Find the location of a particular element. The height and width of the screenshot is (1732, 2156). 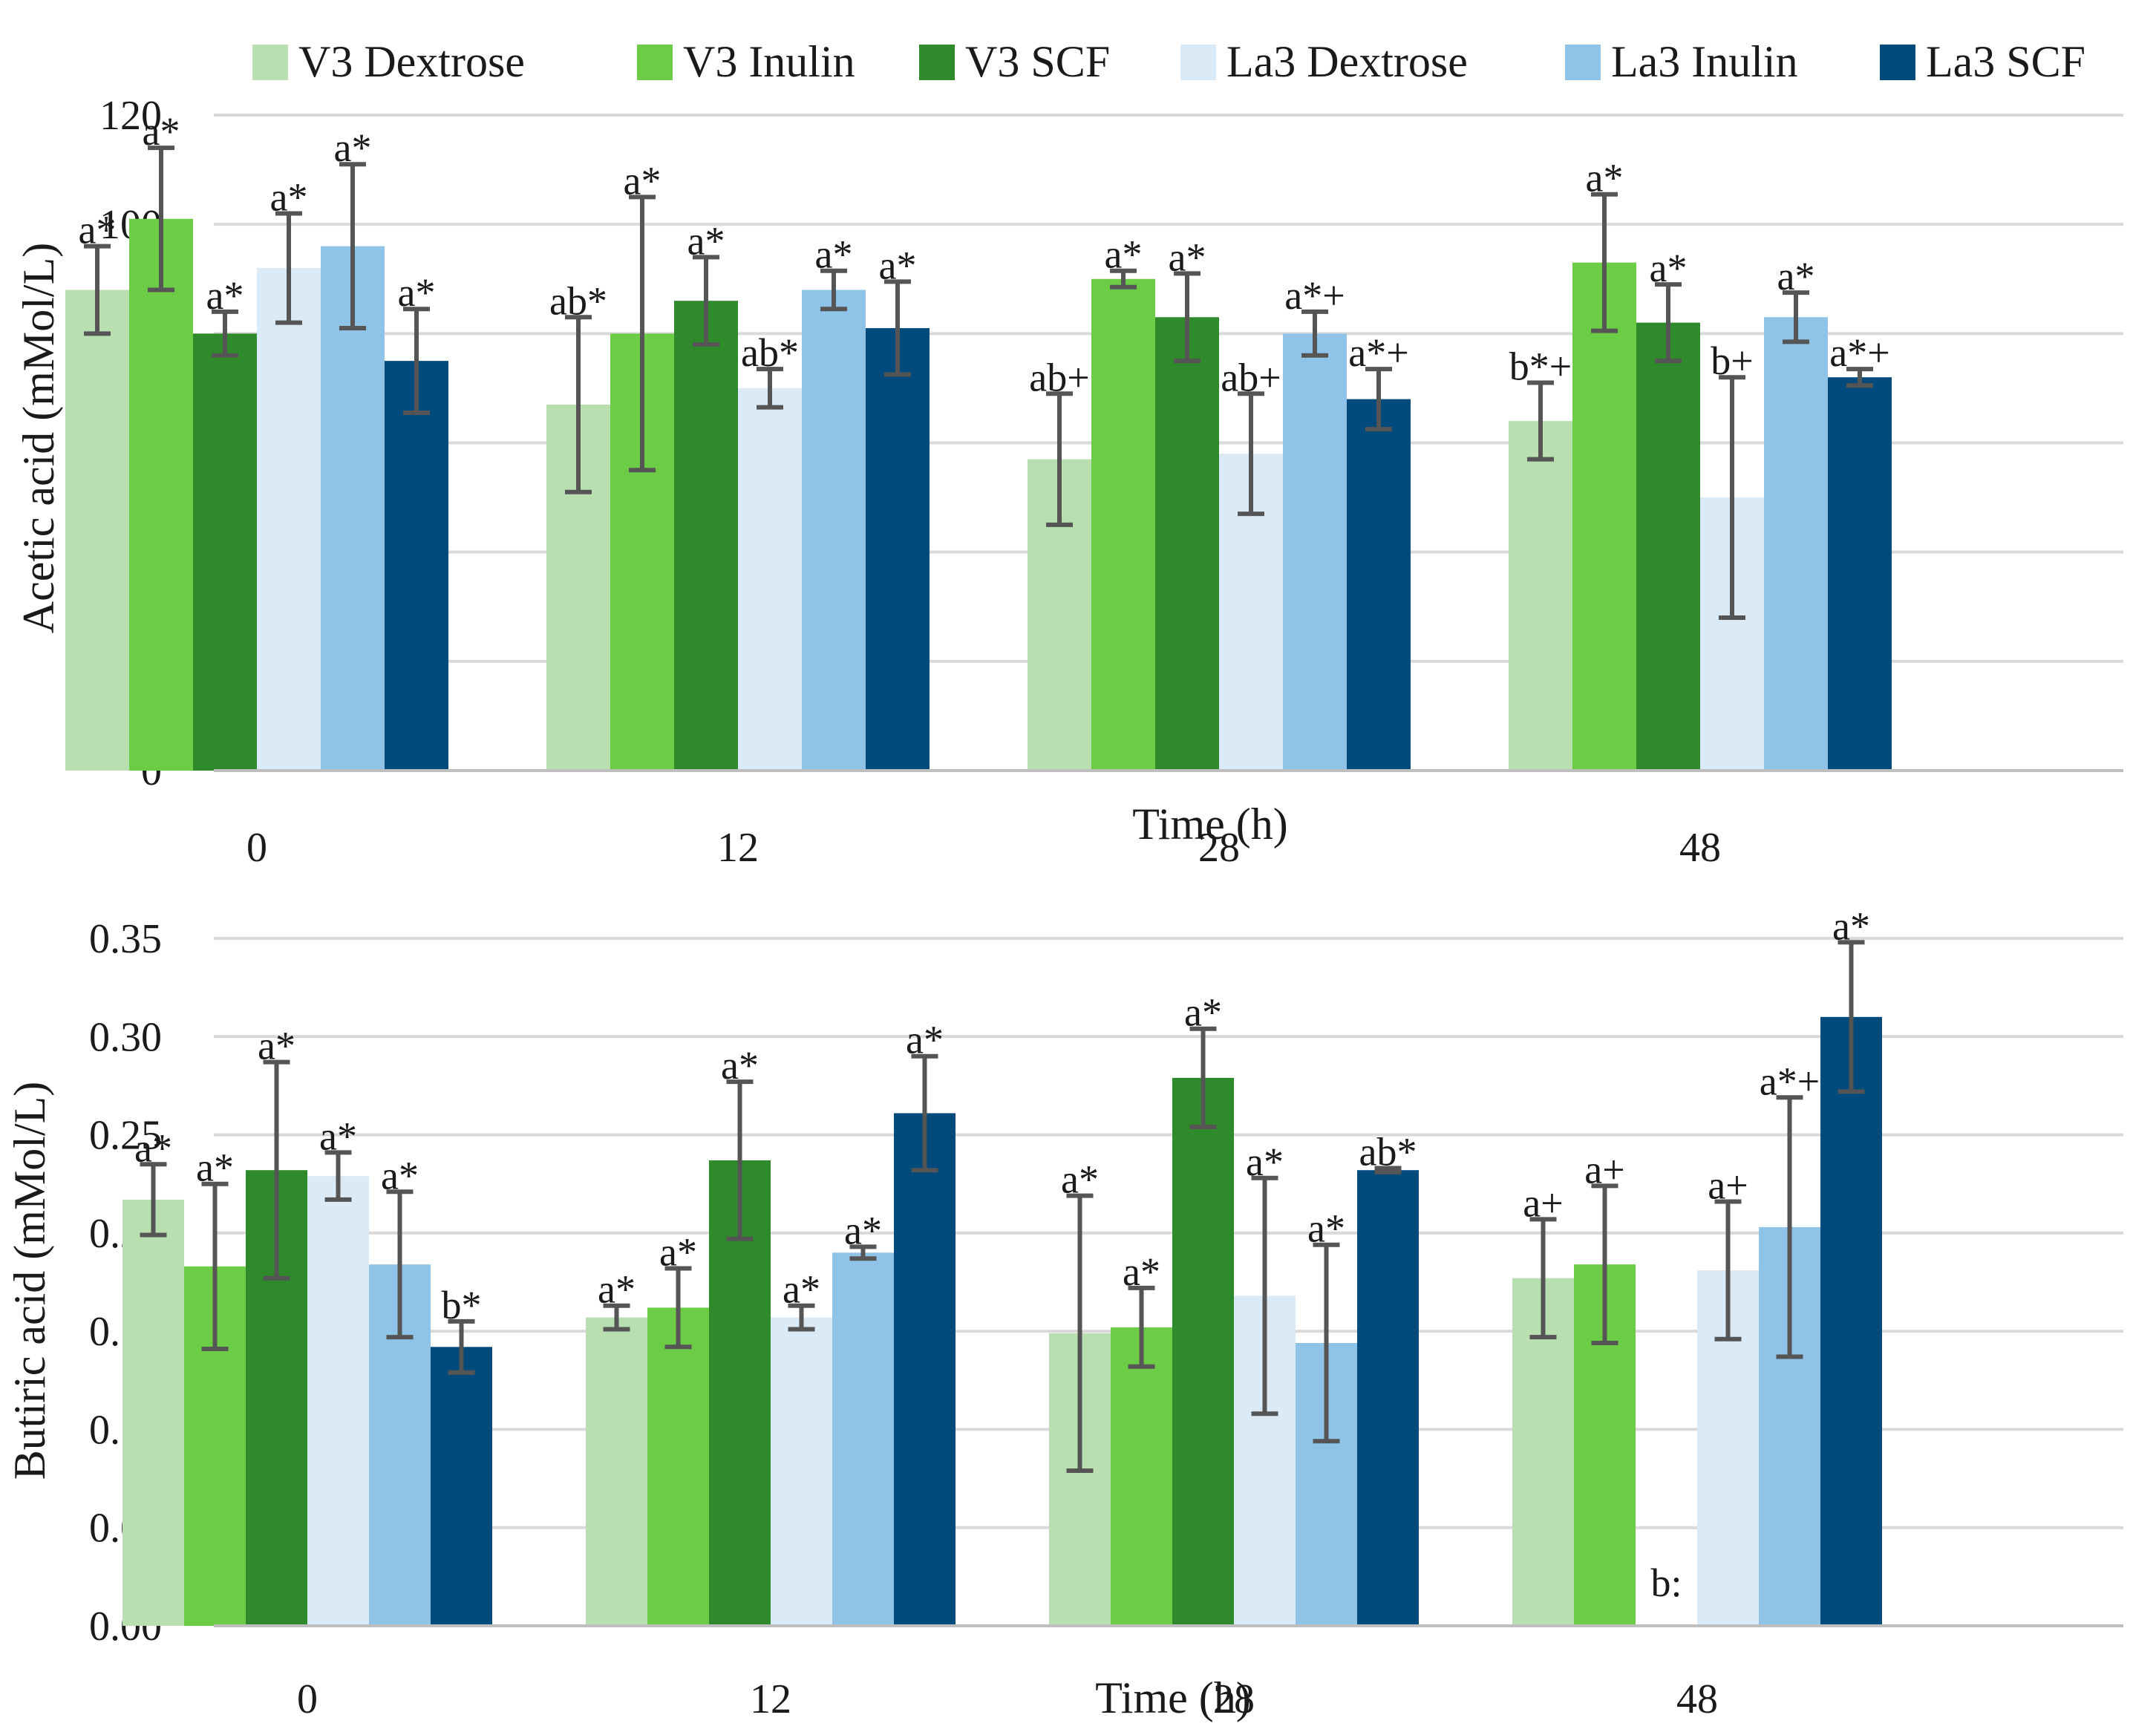

legend-label: La3 Dextrose is located at coordinates (1347, 61).